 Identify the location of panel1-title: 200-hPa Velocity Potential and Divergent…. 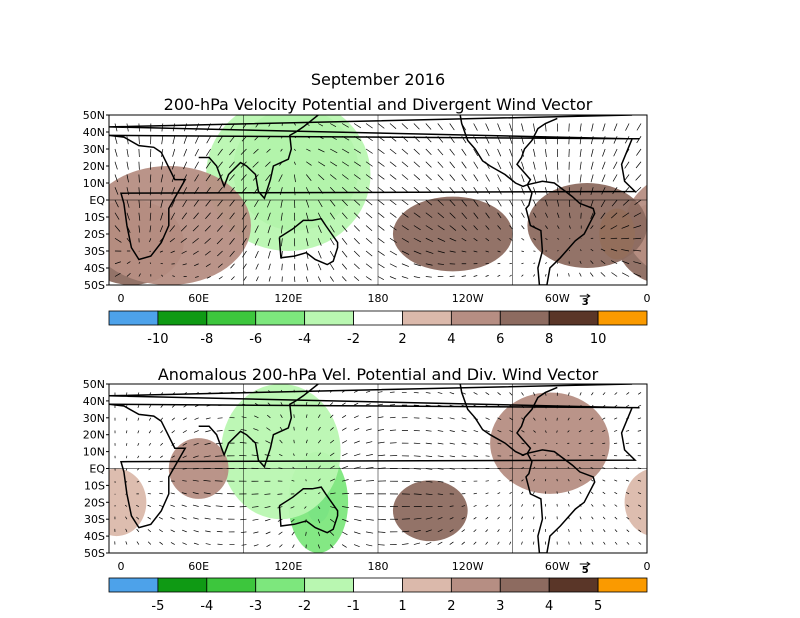
(378, 104).